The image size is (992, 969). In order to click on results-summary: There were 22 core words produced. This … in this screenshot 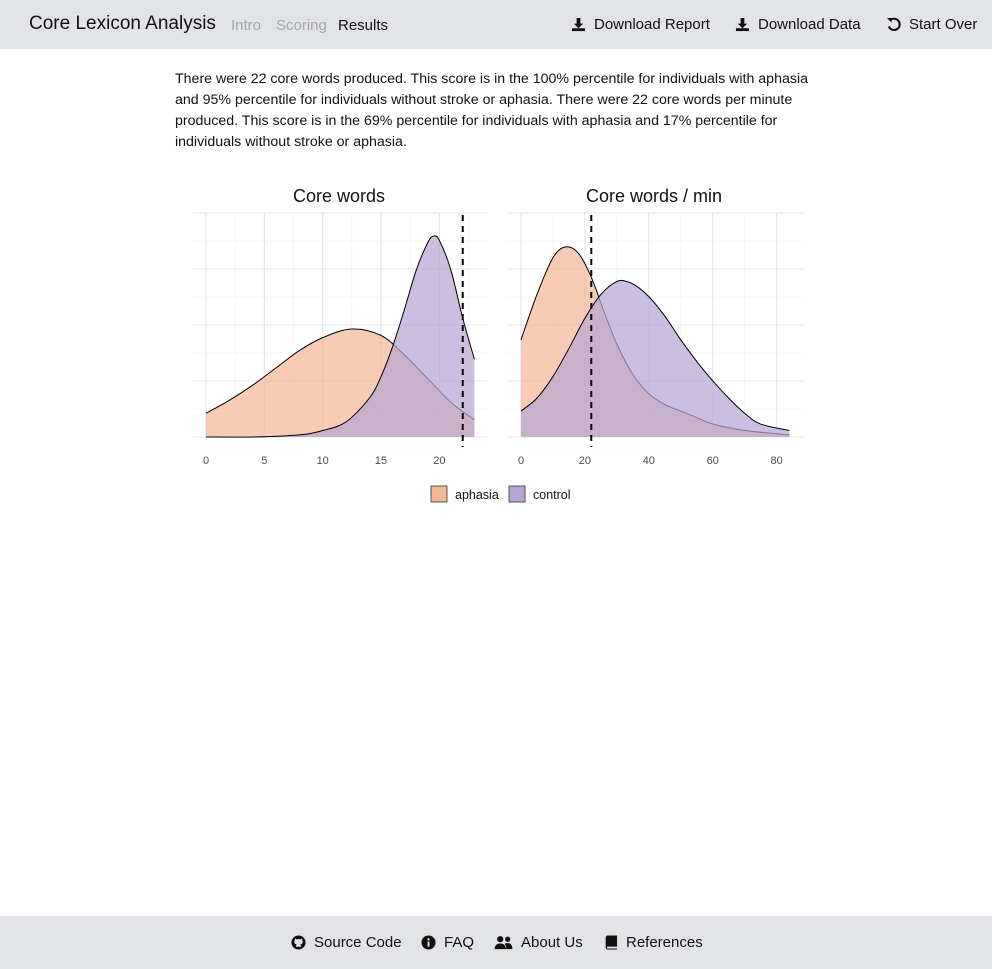, I will do `click(491, 110)`.